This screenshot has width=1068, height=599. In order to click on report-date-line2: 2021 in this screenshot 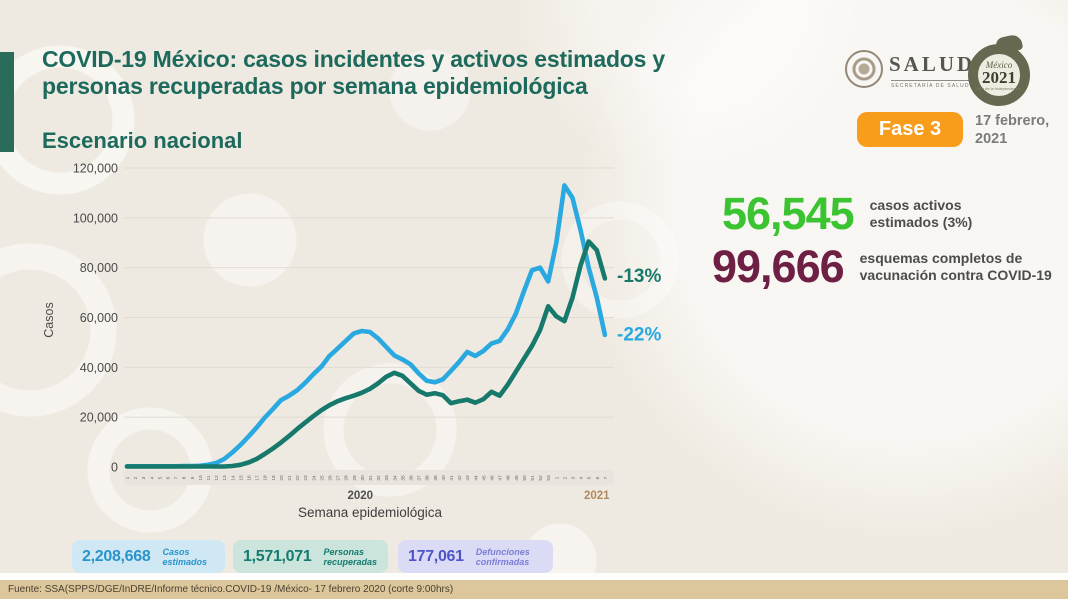, I will do `click(991, 139)`.